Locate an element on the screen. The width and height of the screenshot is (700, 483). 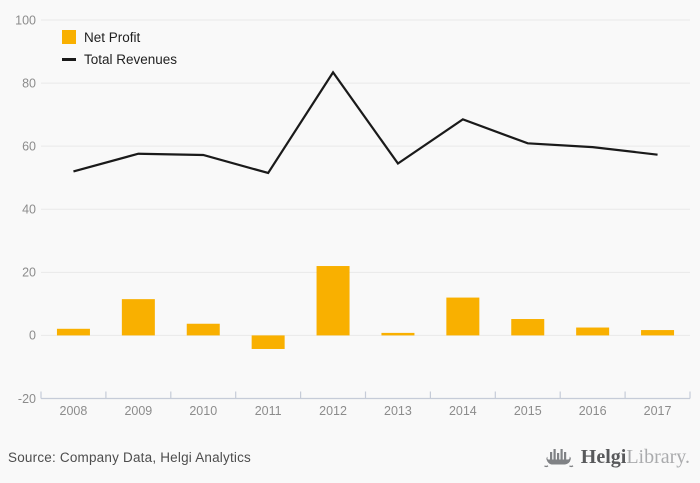
helgi-library-logo: HelgiLibrary. is located at coordinates (616, 458).